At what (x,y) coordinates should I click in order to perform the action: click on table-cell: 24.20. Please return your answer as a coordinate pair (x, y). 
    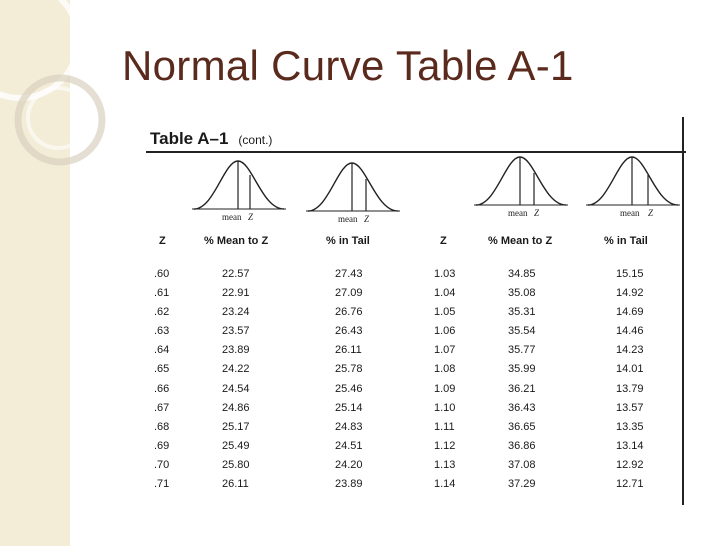
    Looking at the image, I should click on (349, 464).